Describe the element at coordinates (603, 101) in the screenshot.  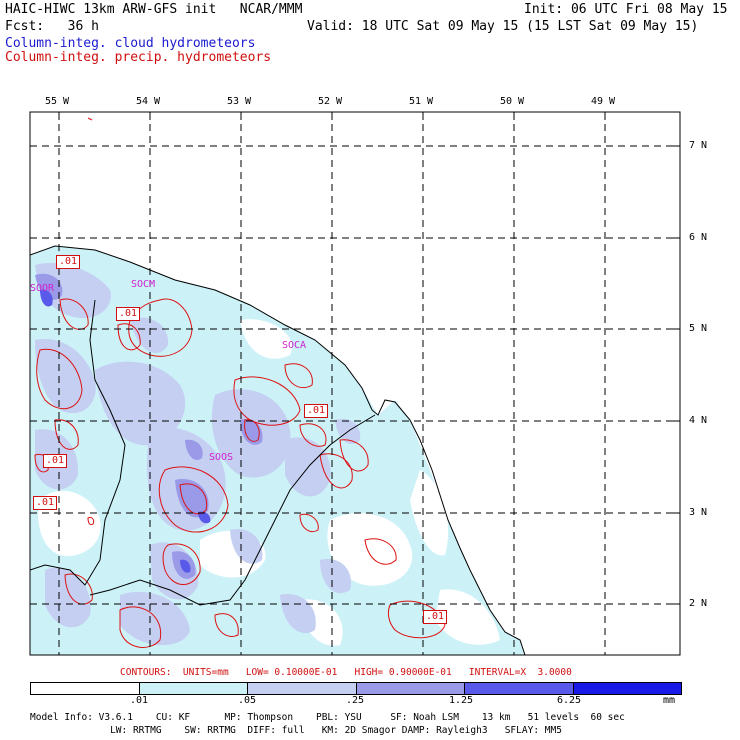
I see `lon-label: 49 W` at that location.